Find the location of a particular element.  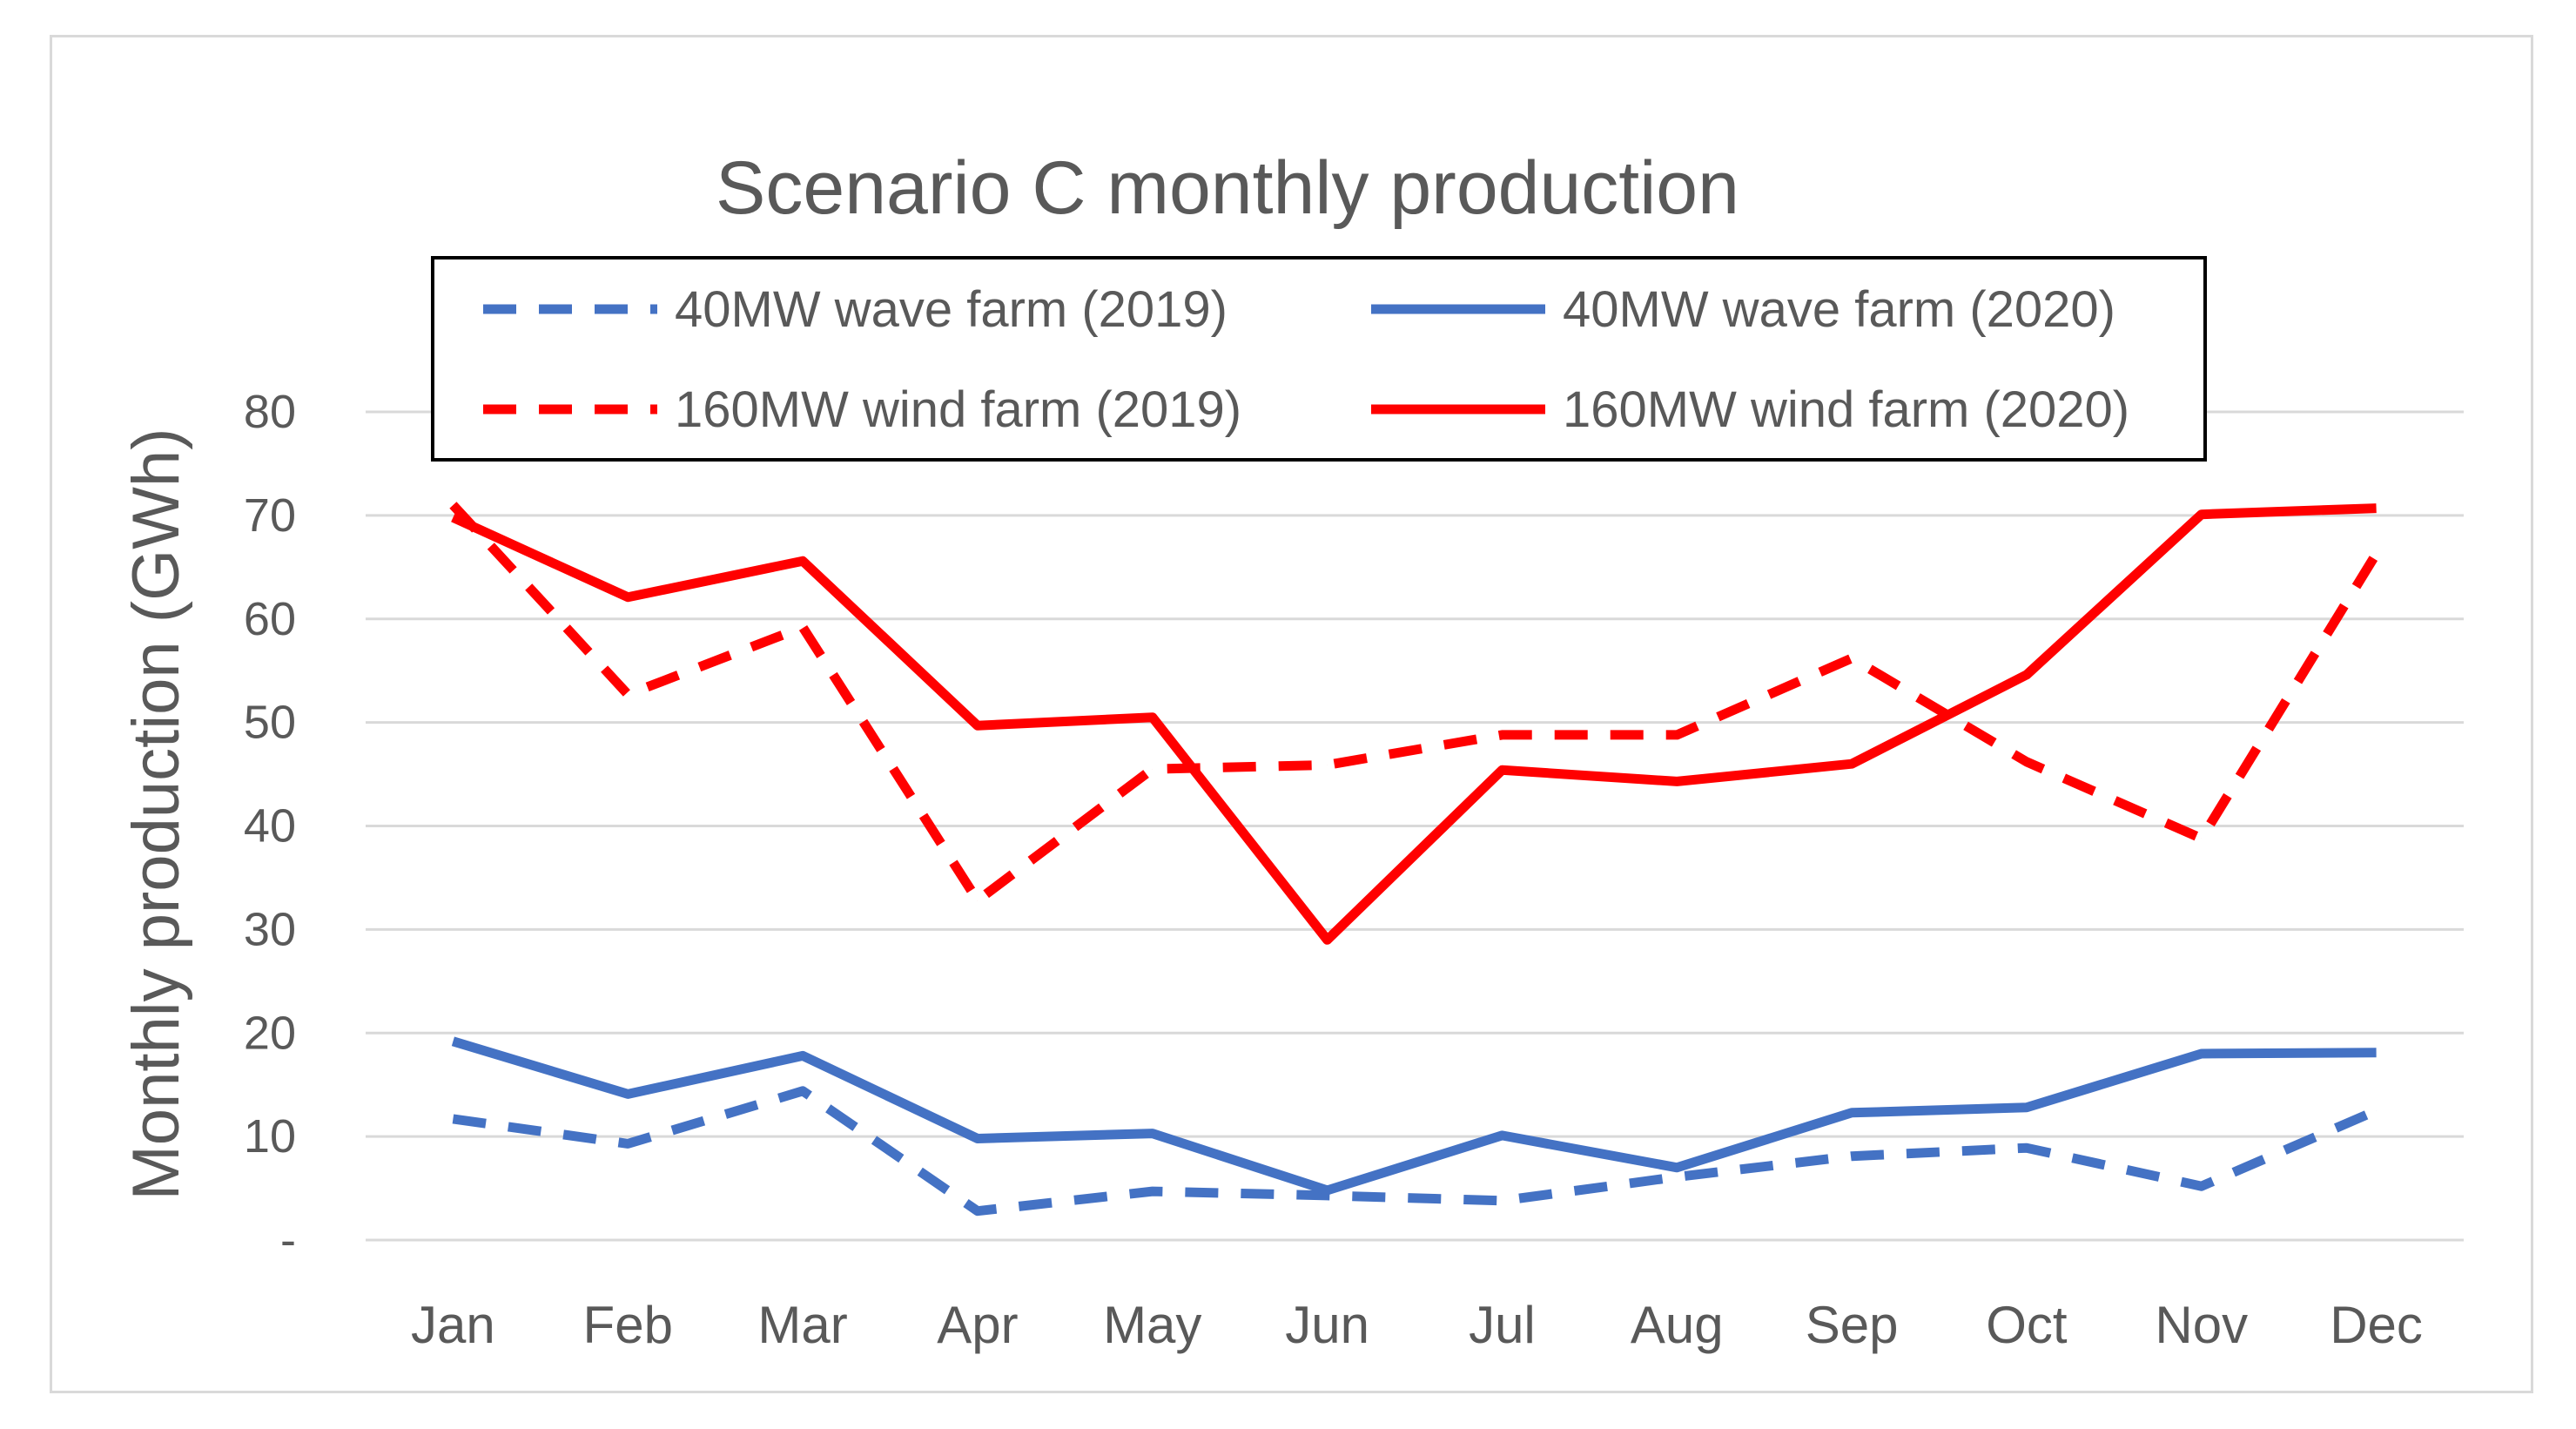

y-tick-label: 50 is located at coordinates (270, 723).